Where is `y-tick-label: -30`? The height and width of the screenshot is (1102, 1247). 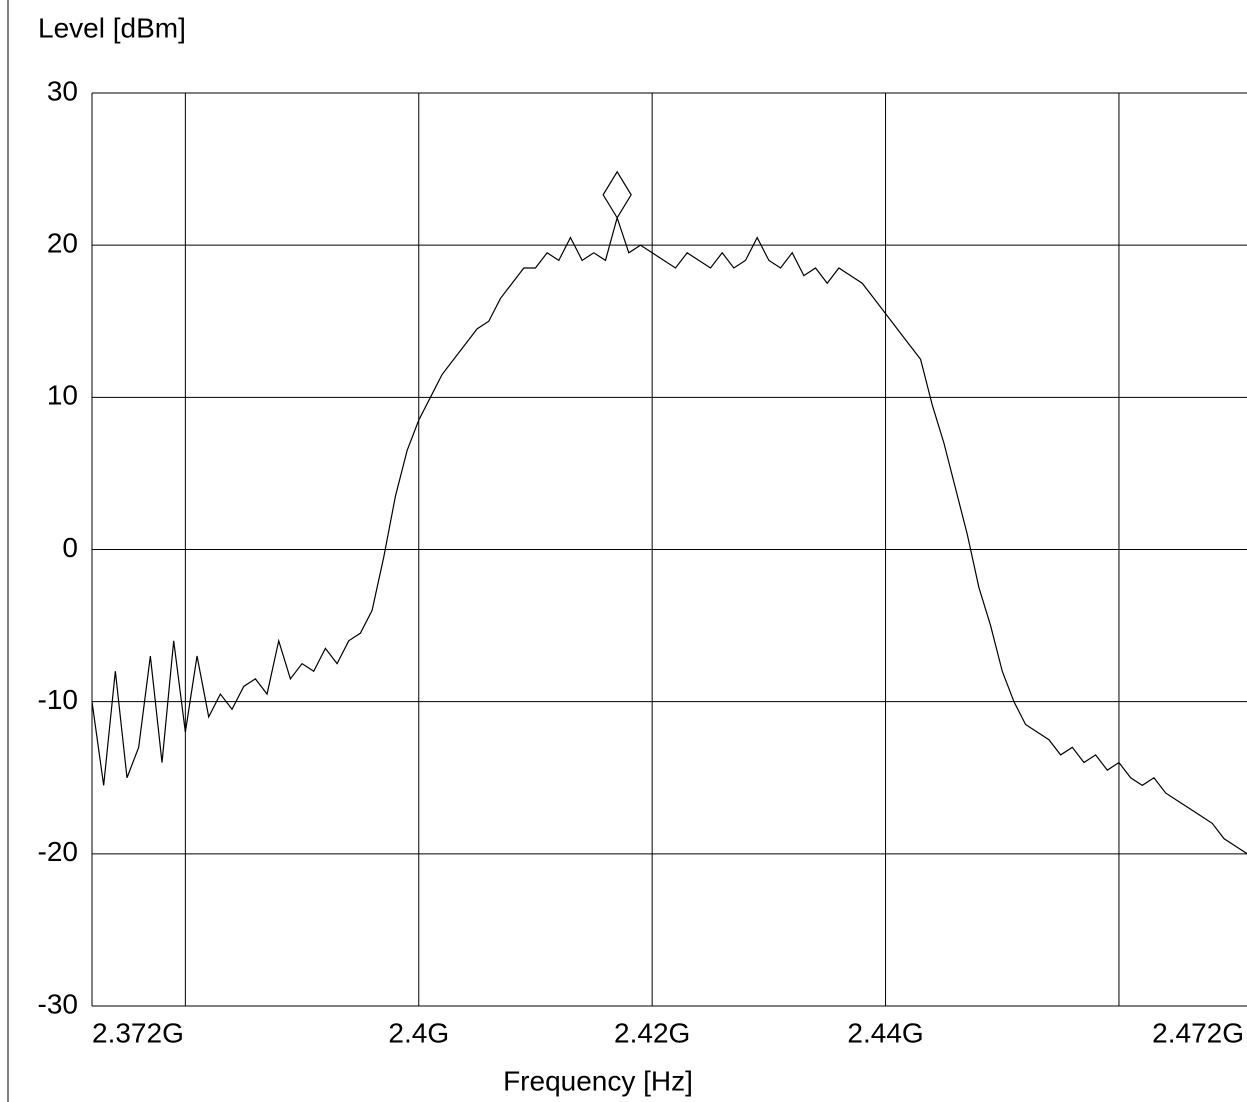
y-tick-label: -30 is located at coordinates (58, 1003).